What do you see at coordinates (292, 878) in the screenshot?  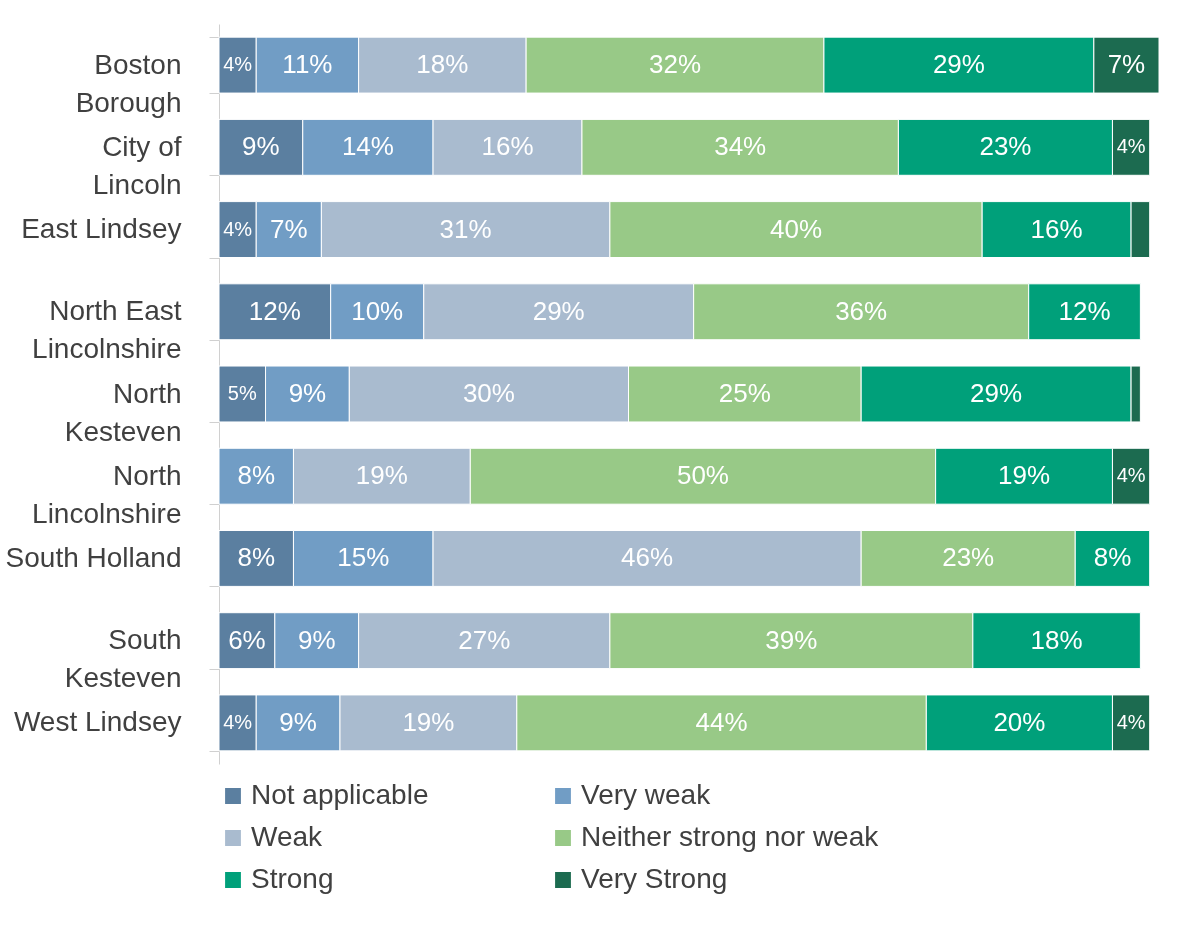 I see `legend-label: Strong` at bounding box center [292, 878].